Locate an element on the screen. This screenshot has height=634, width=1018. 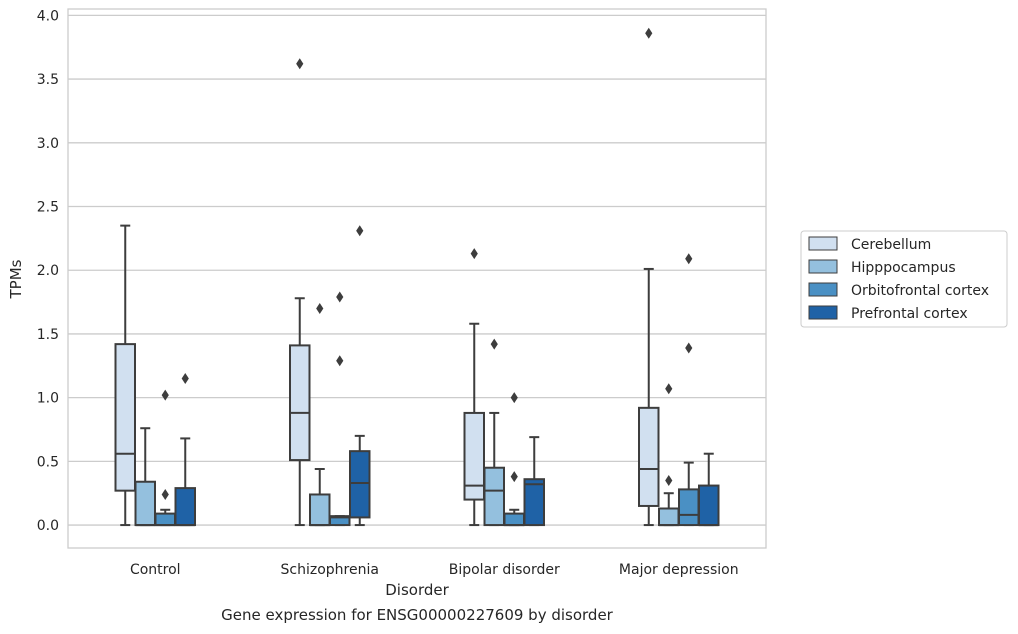
legend-label: Cerebellum is located at coordinates (891, 245).